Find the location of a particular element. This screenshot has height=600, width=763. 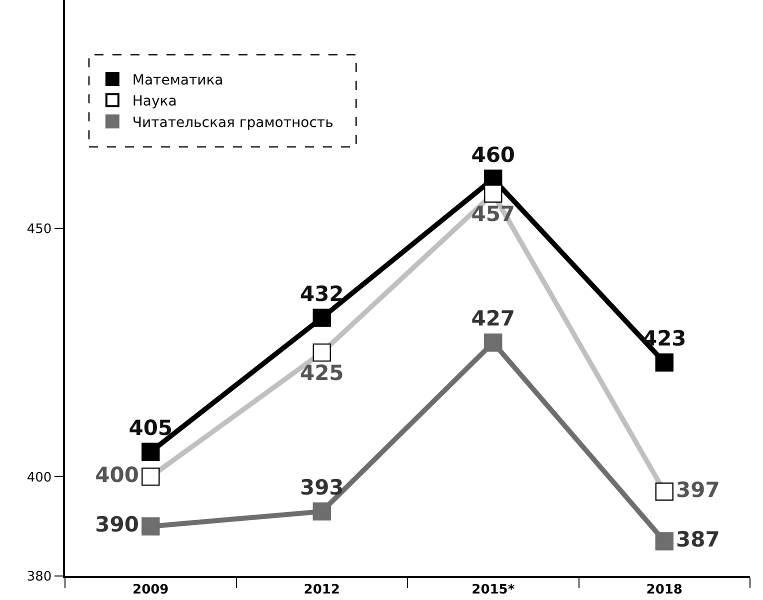

x-tick-label: 2009 is located at coordinates (150, 590).